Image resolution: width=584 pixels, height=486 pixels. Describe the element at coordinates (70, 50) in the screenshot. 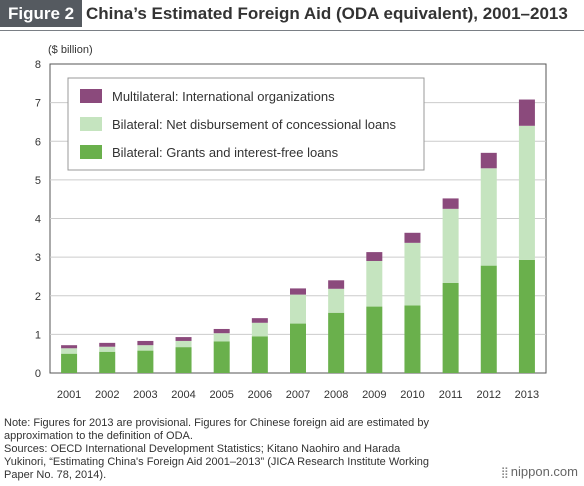

I see `y-axis-unit-label: ($ billion)` at that location.